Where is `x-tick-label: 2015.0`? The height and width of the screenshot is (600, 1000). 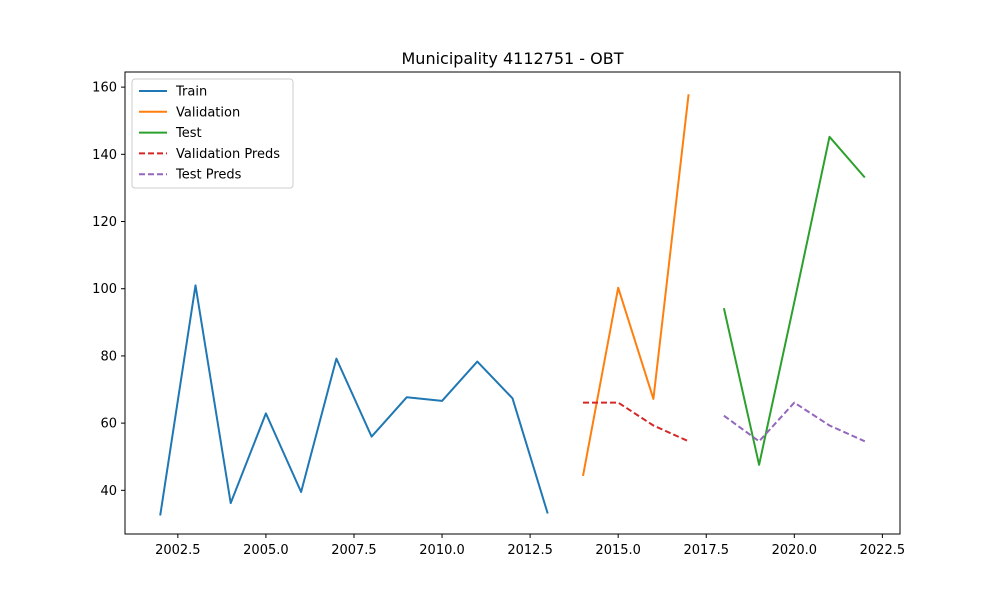
x-tick-label: 2015.0 is located at coordinates (618, 550).